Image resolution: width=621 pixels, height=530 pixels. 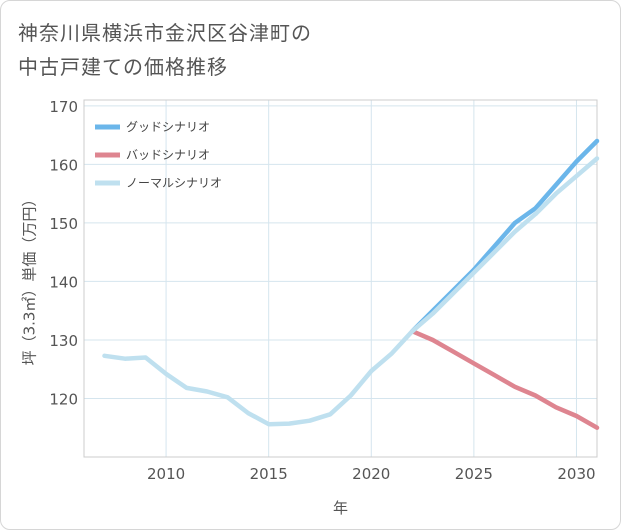 I want to click on legend-label: グッドシナリオ, so click(x=168, y=127).